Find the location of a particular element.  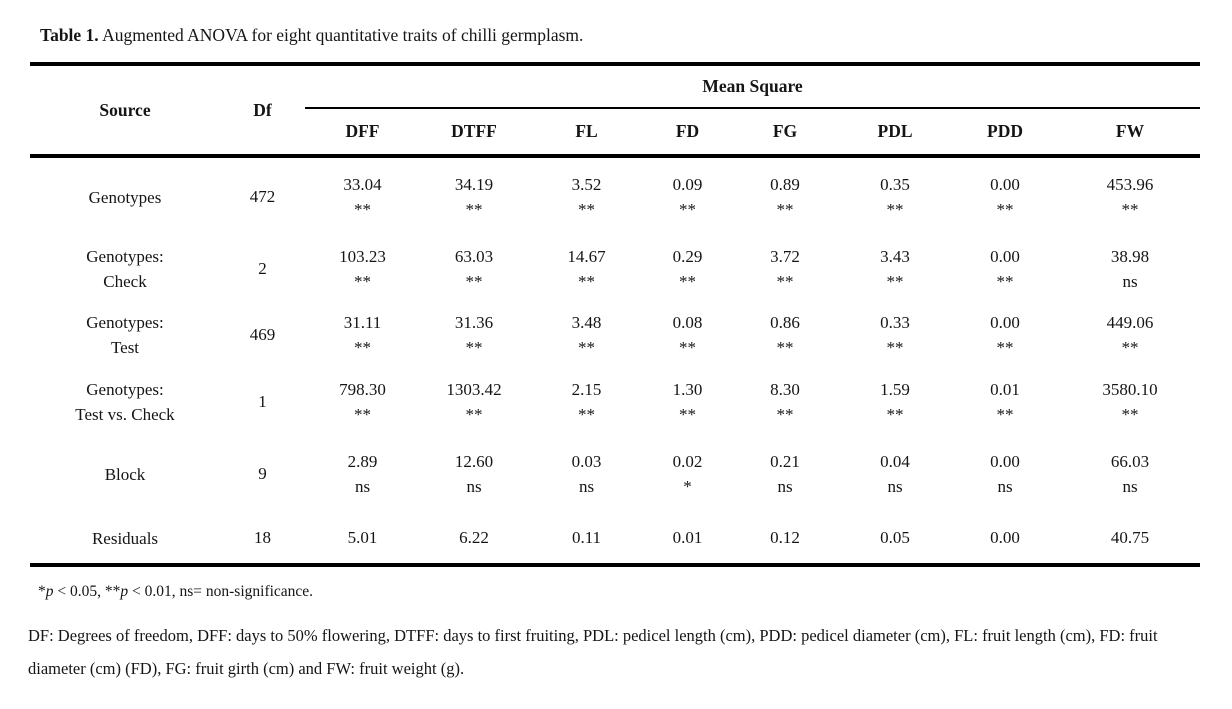

row-df: 2 is located at coordinates (262, 268).